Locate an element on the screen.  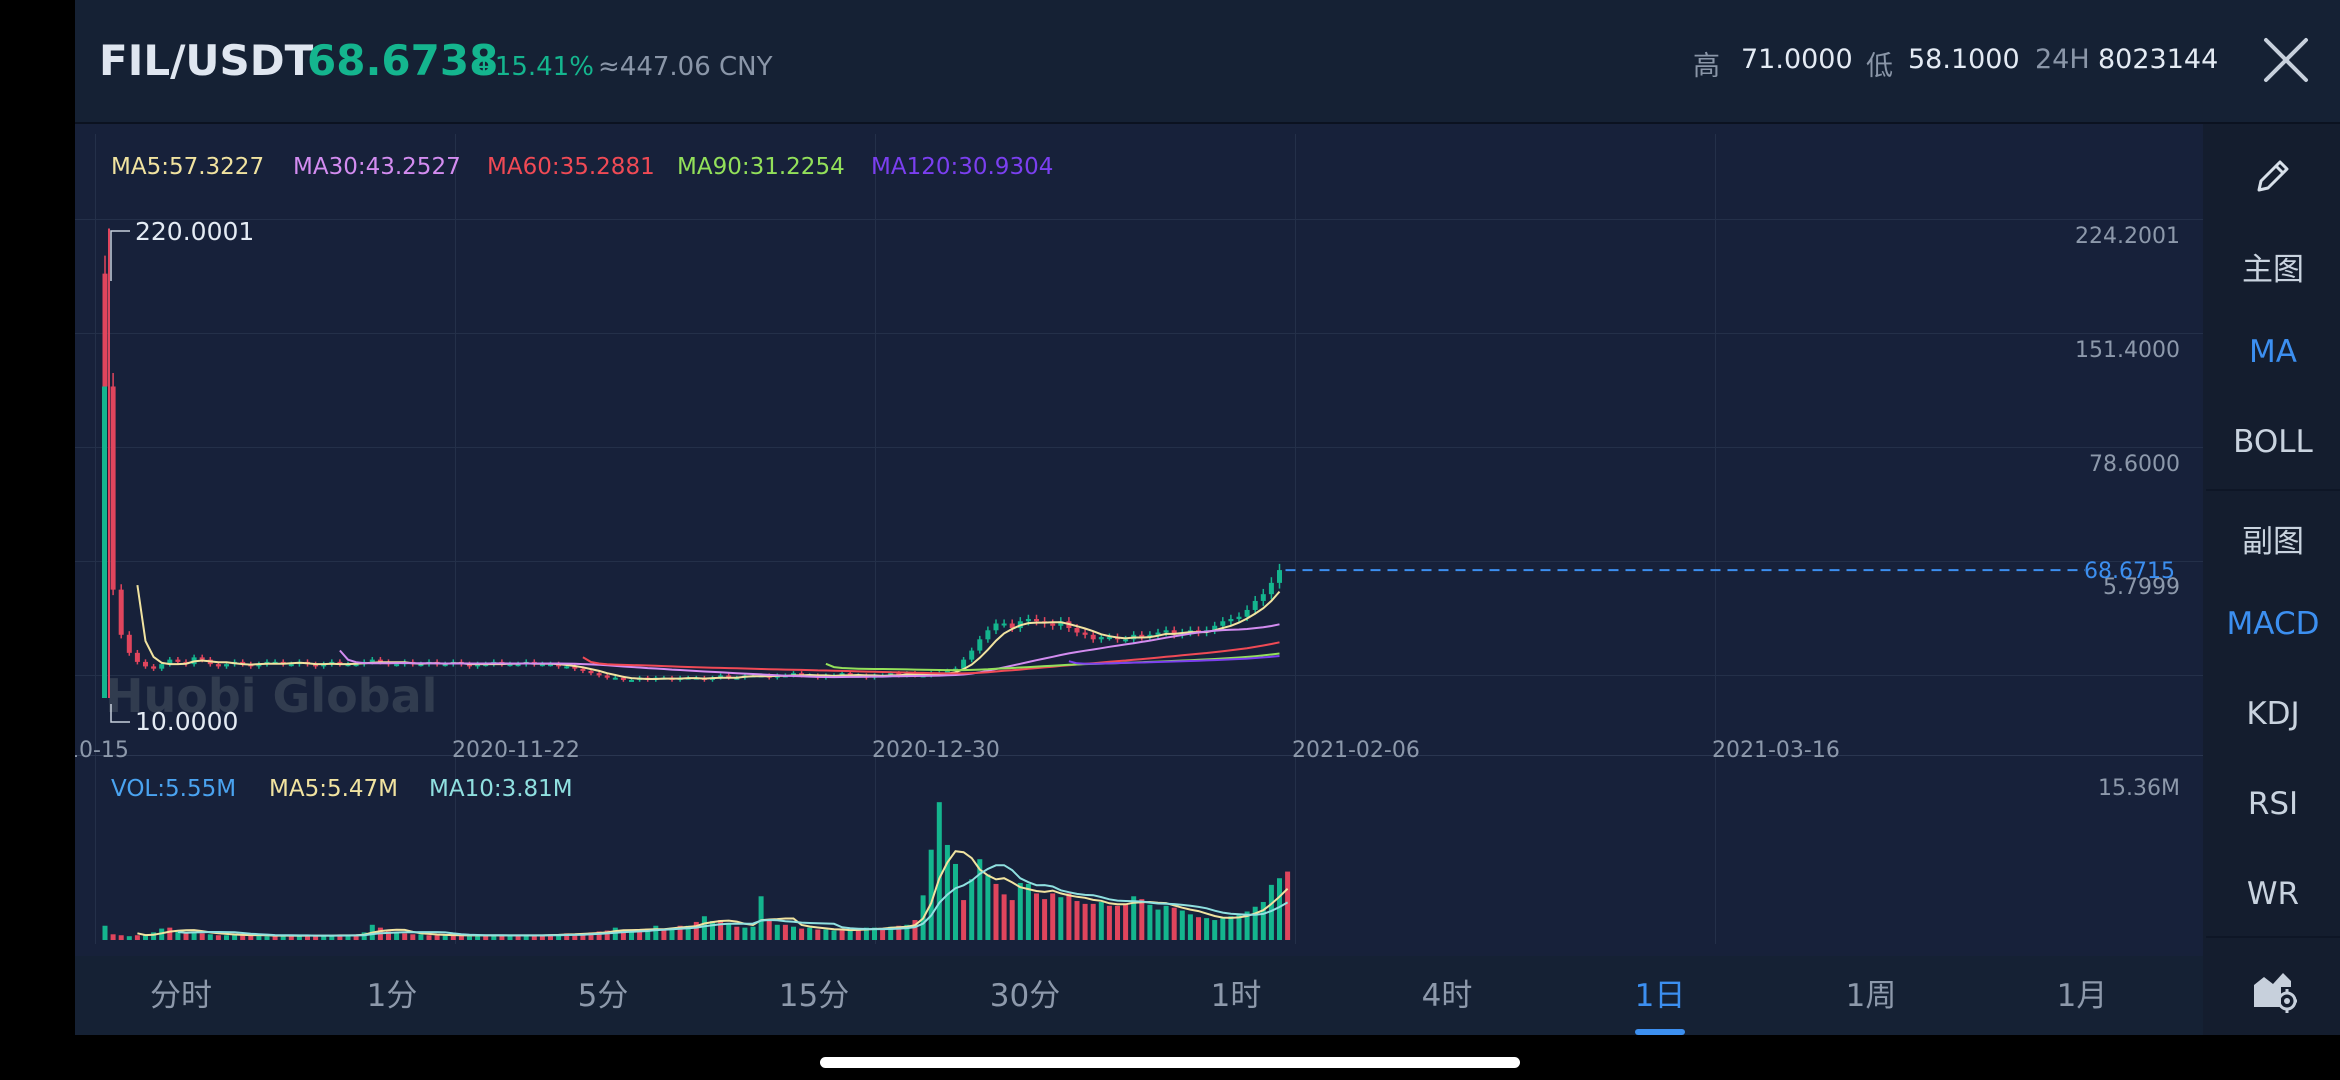
tab-1week: 1周 is located at coordinates (1871, 996).